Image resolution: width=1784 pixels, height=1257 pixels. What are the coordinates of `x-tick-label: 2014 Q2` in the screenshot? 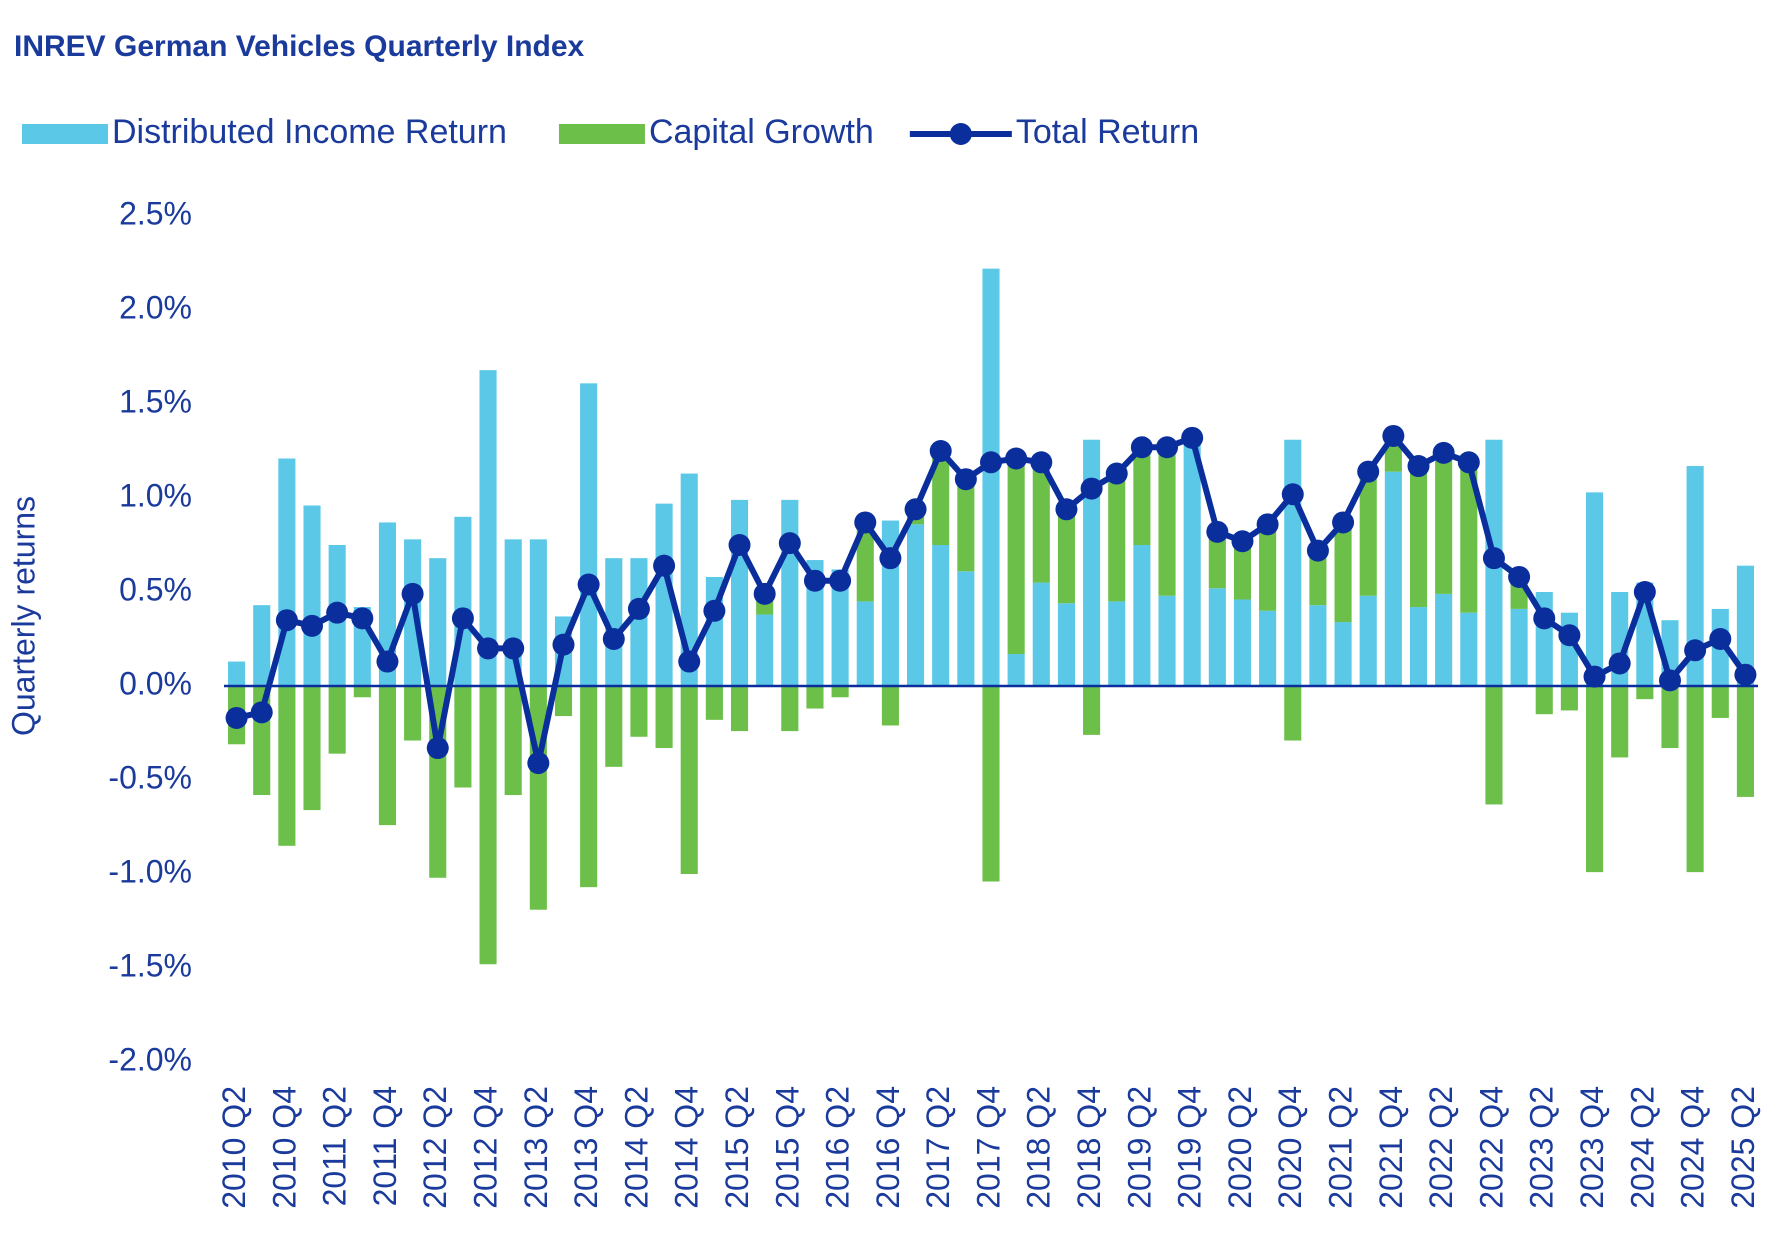 It's located at (636, 1147).